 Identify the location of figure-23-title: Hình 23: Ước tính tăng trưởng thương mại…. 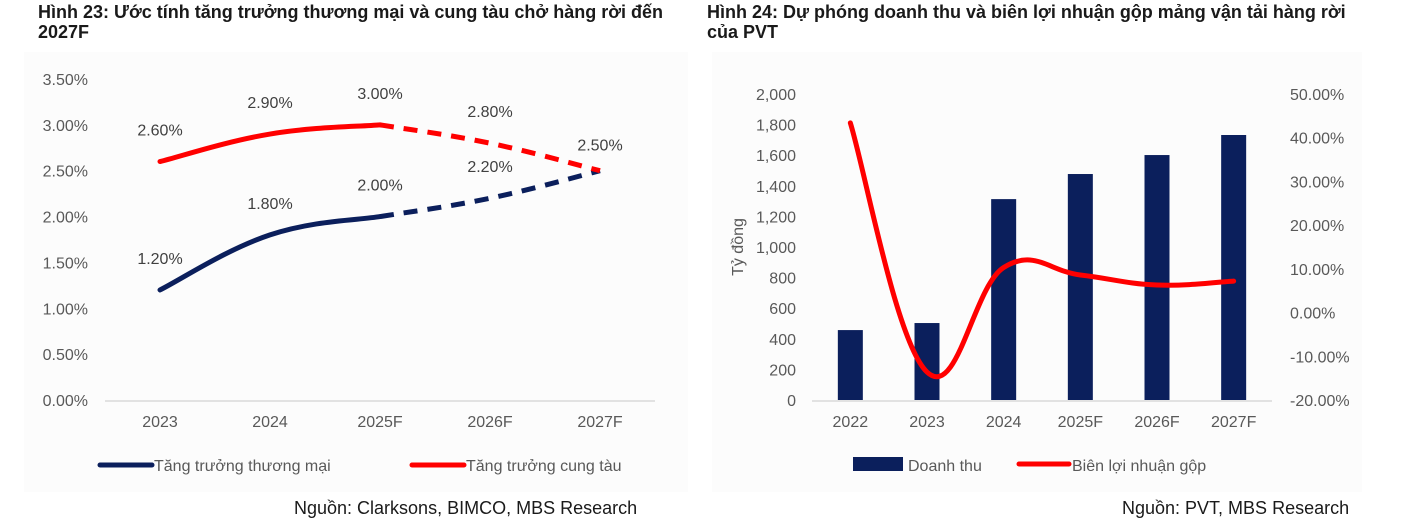
(351, 22).